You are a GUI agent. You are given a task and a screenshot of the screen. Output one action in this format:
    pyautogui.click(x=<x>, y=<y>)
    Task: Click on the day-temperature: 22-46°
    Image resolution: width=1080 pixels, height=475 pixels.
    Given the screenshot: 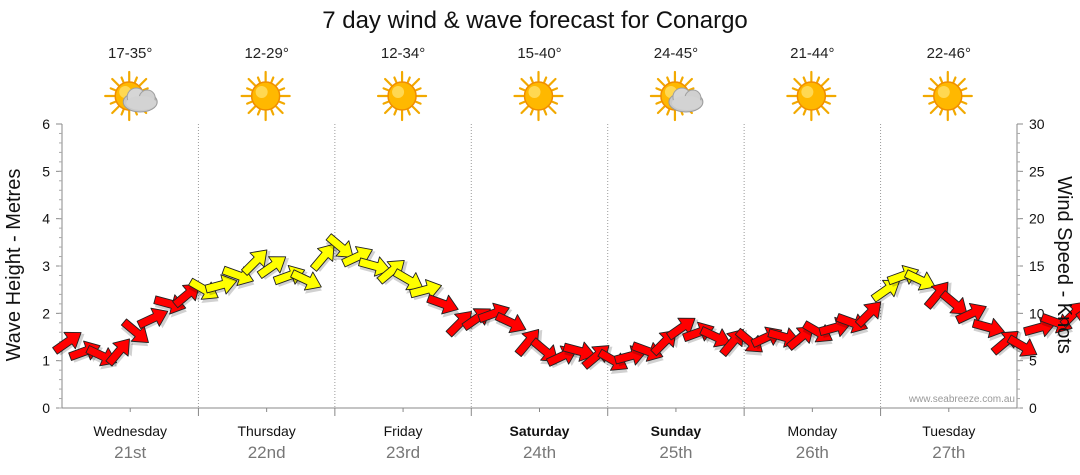 What is the action you would take?
    pyautogui.click(x=949, y=53)
    